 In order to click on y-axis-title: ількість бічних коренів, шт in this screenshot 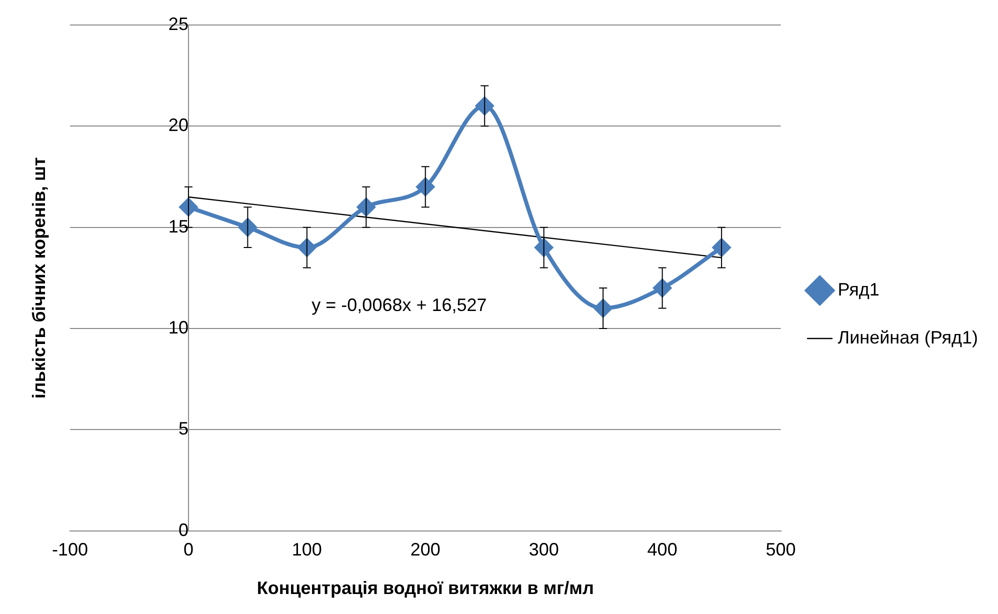, I will do `click(38, 277)`.